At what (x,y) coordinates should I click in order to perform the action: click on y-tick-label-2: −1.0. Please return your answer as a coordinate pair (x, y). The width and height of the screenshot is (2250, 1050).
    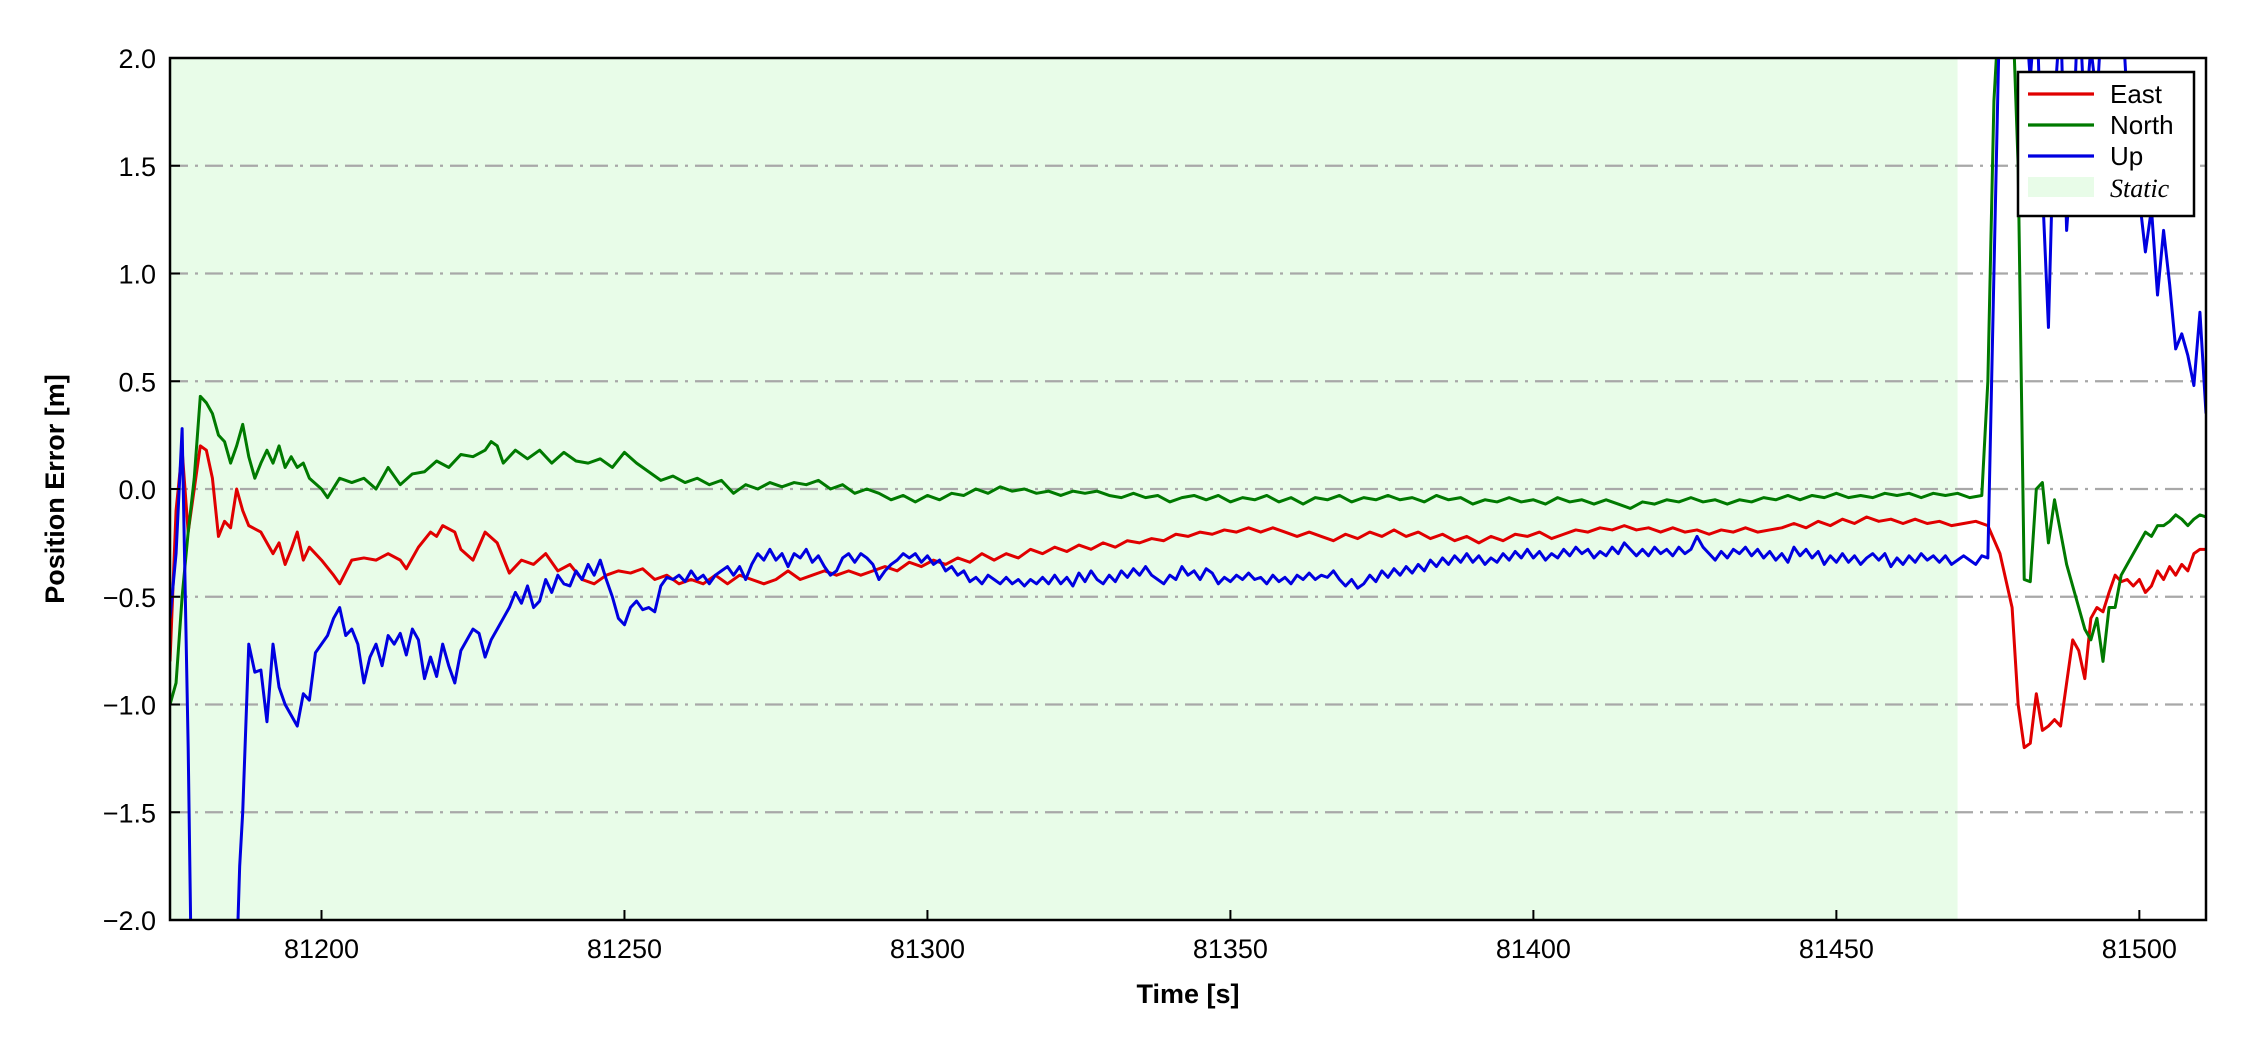
    Looking at the image, I should click on (129, 706).